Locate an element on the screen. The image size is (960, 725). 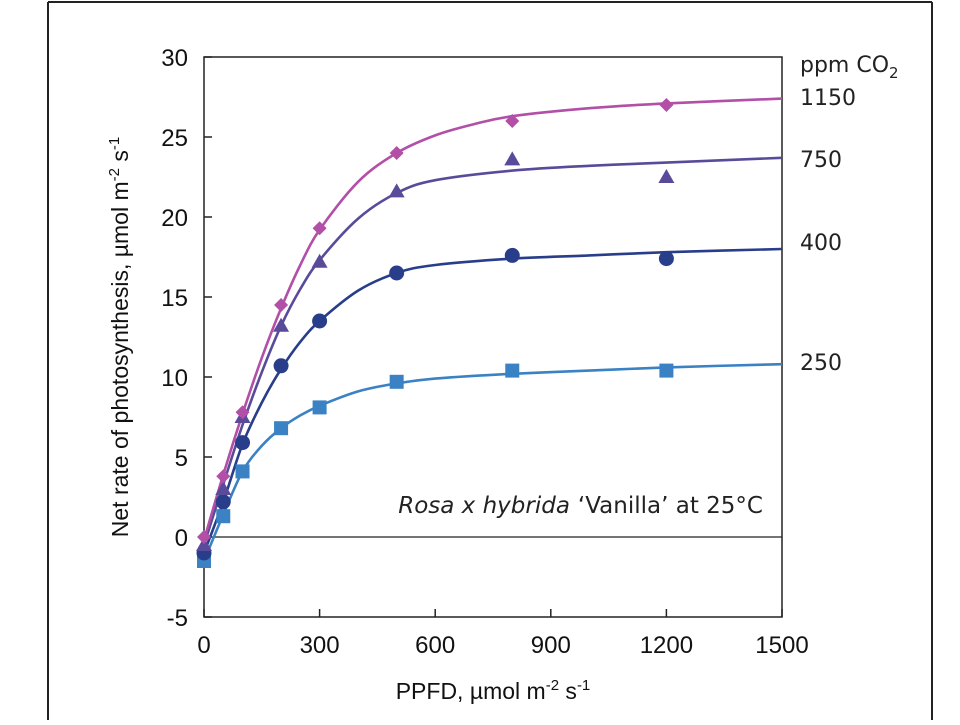
series-label-1150: 1150 is located at coordinates (828, 98).